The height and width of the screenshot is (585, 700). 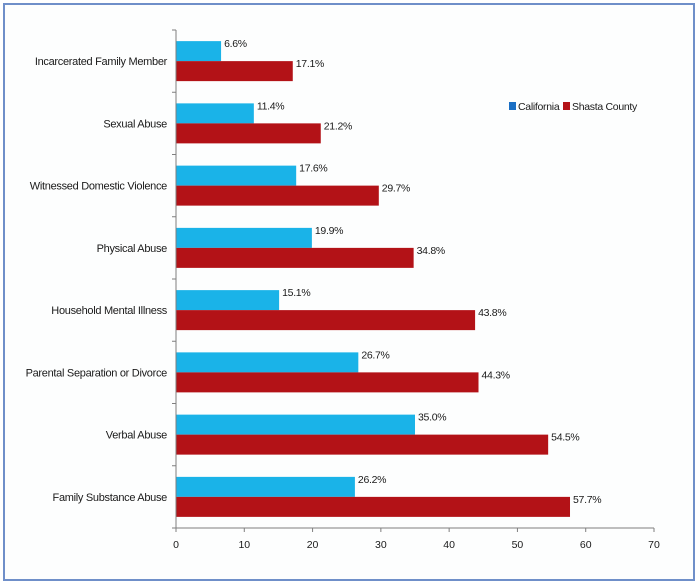 I want to click on bar-california-family-substance-abuse, so click(x=265, y=486).